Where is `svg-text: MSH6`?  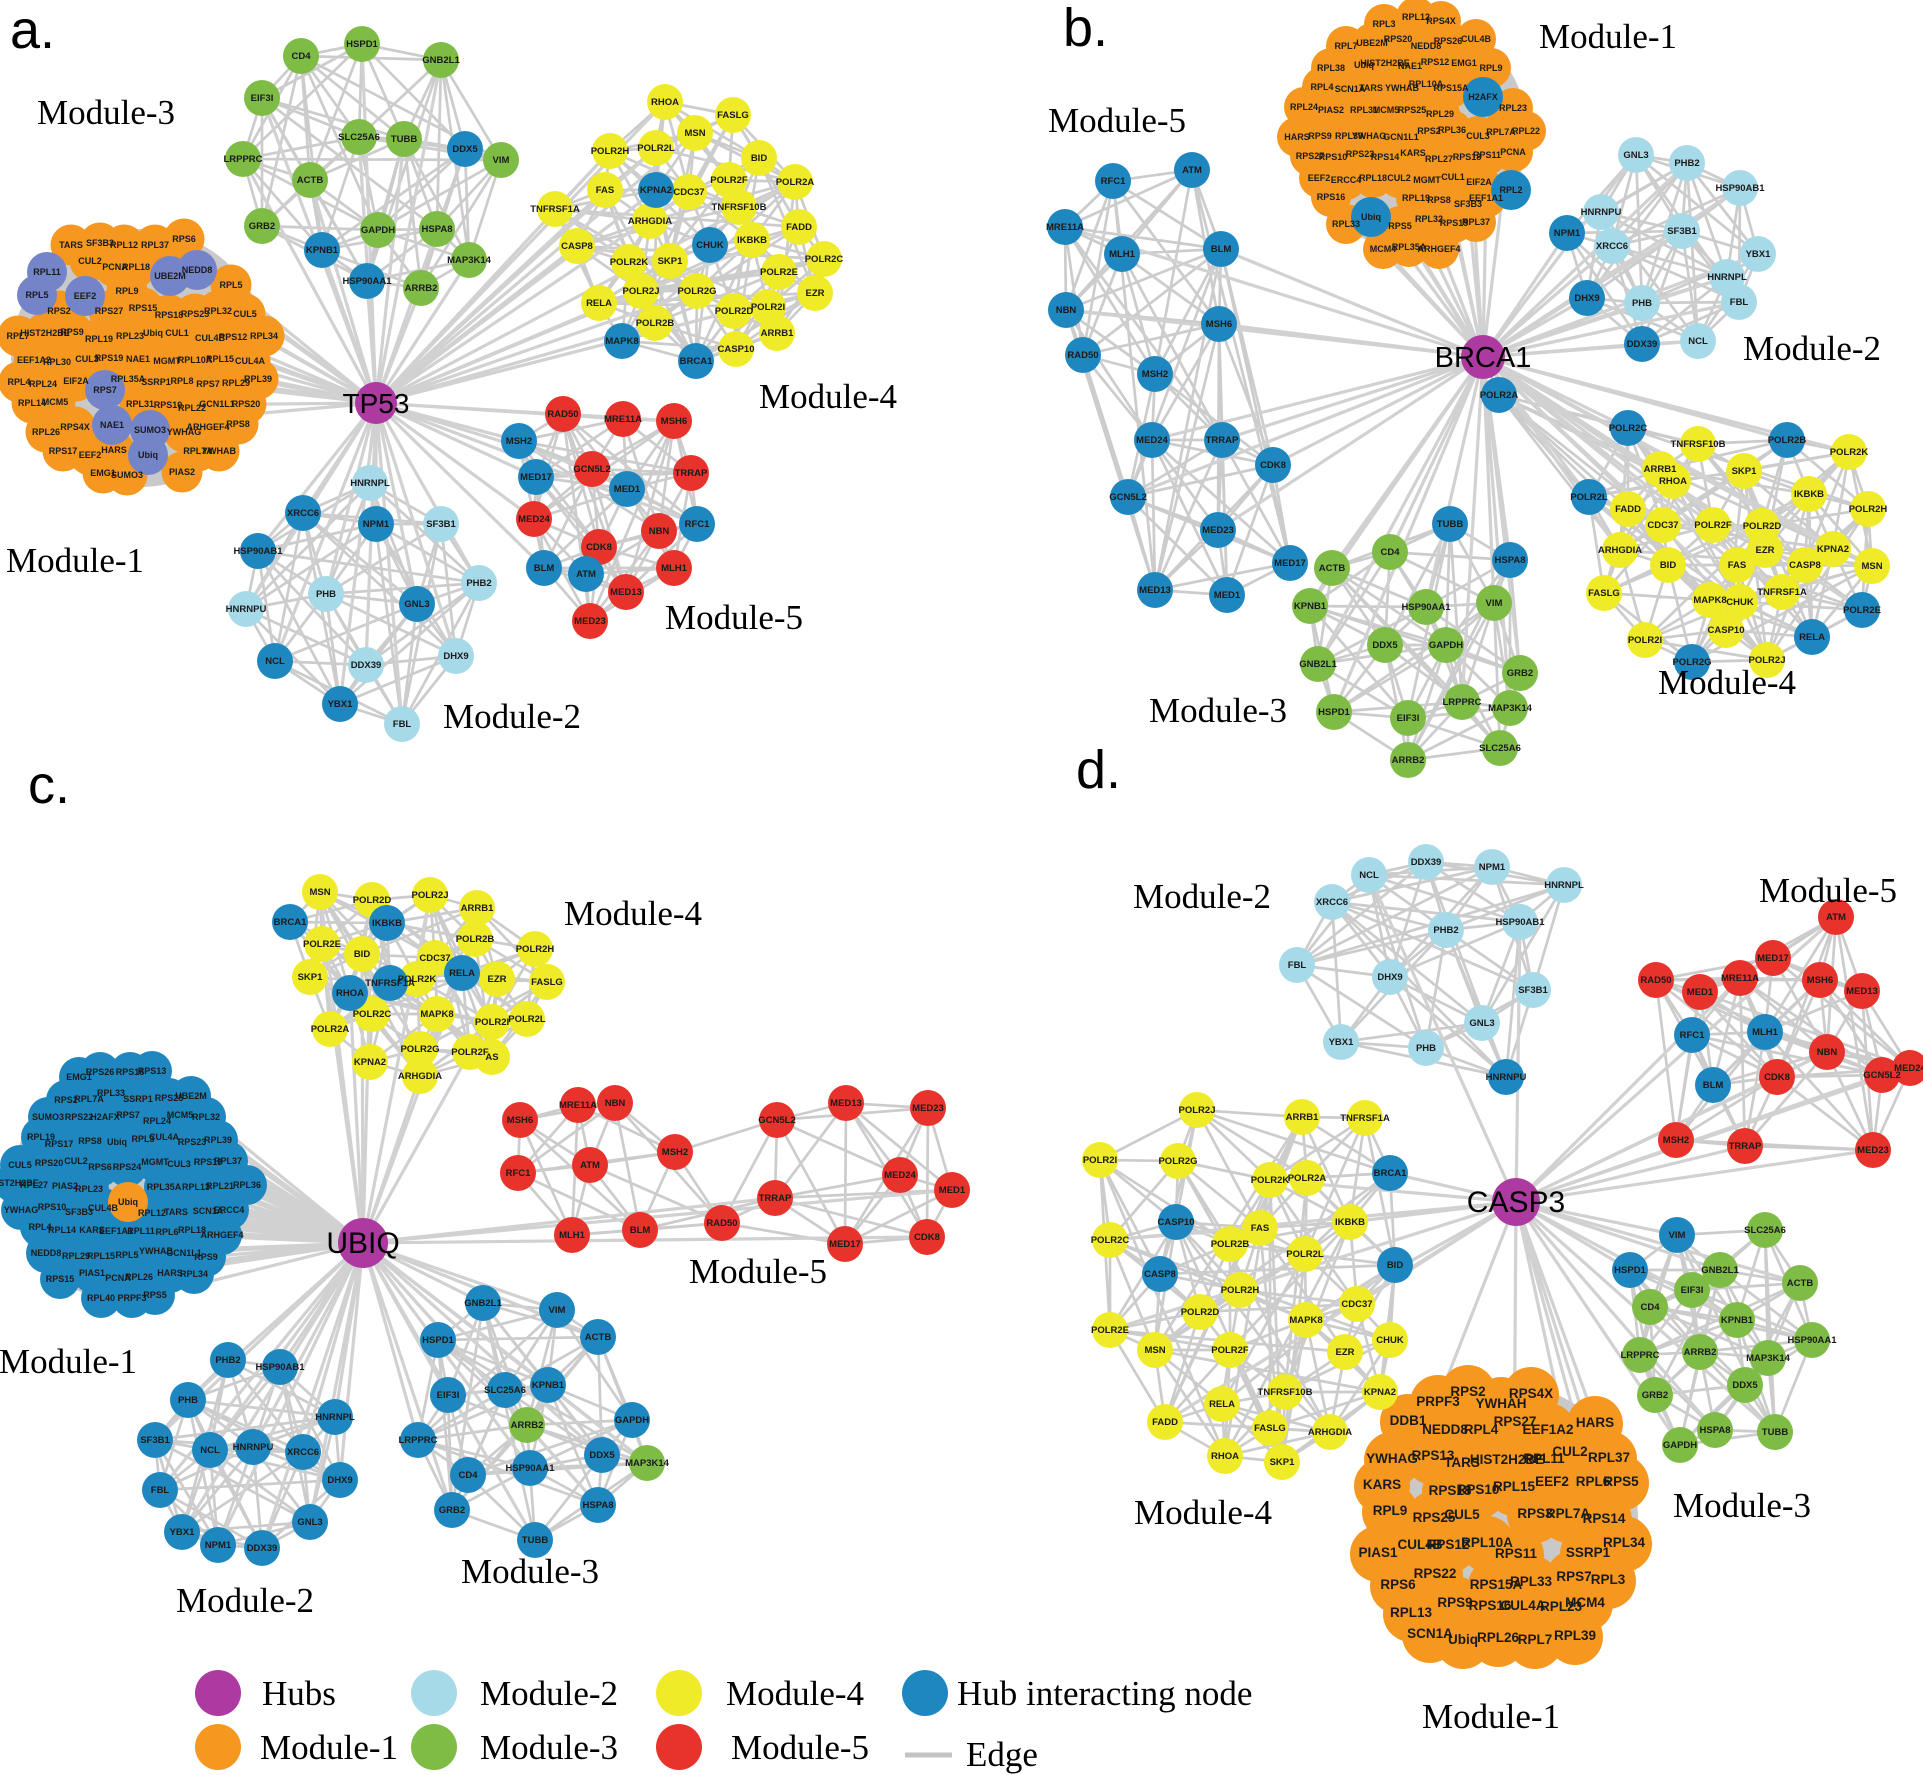 svg-text: MSH6 is located at coordinates (1820, 980).